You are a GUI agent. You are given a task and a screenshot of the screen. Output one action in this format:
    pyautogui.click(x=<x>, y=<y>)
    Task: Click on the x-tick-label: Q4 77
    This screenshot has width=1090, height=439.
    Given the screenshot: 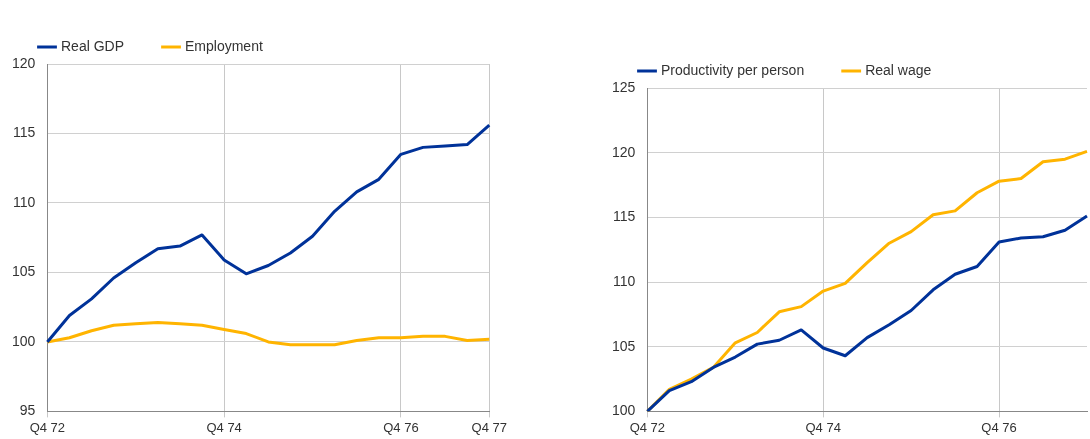 What is the action you would take?
    pyautogui.click(x=489, y=427)
    